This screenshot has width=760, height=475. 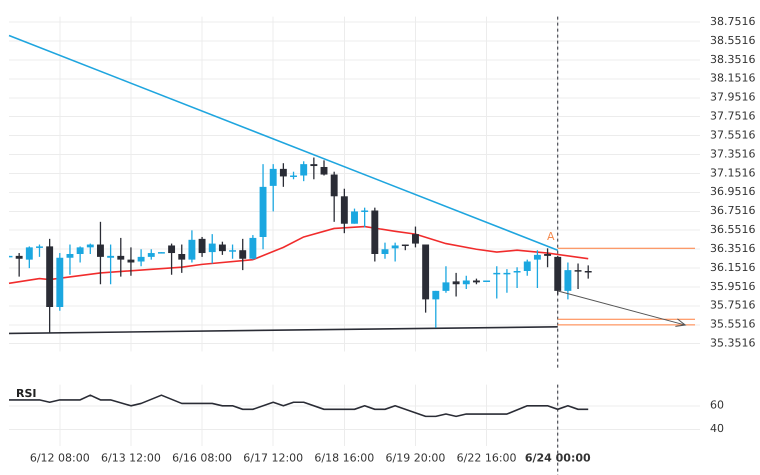 I want to click on y-tick-label: 37.3516, so click(x=733, y=153).